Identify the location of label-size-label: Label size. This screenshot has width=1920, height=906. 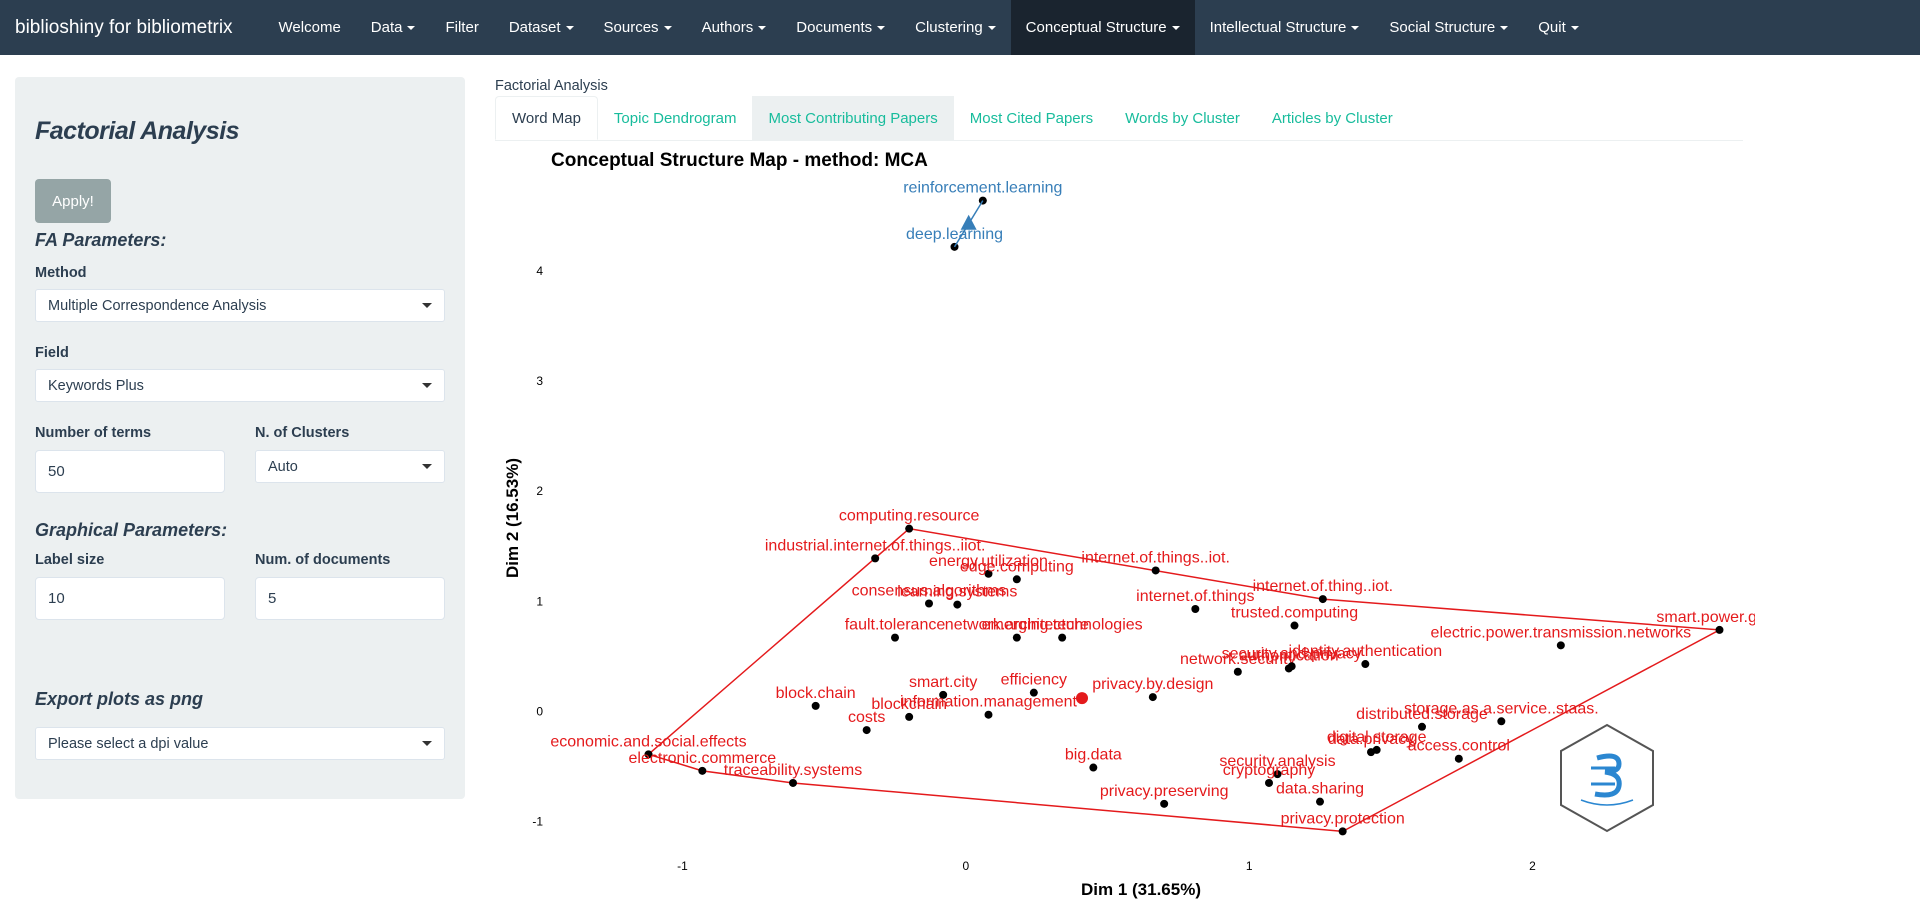
(70, 560).